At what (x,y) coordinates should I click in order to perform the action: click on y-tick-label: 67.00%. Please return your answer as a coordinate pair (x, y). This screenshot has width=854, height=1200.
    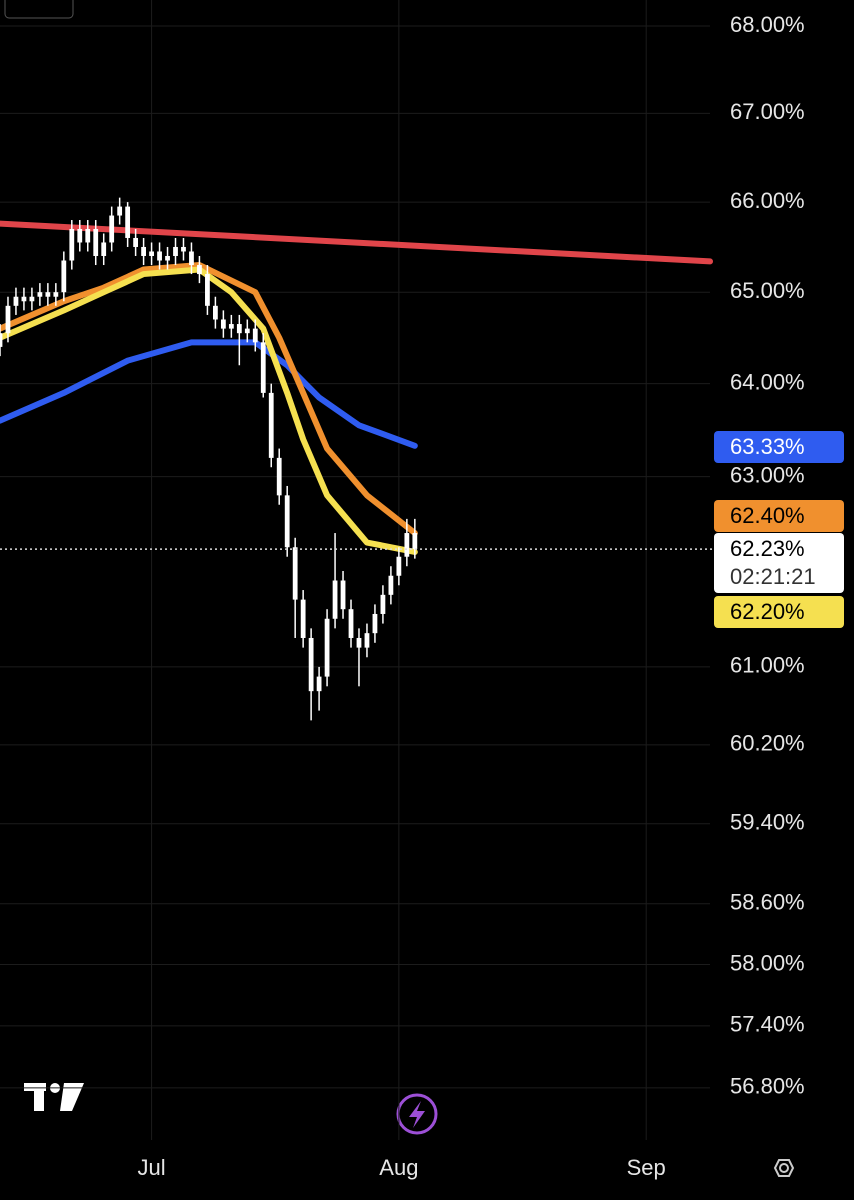
    Looking at the image, I should click on (767, 111).